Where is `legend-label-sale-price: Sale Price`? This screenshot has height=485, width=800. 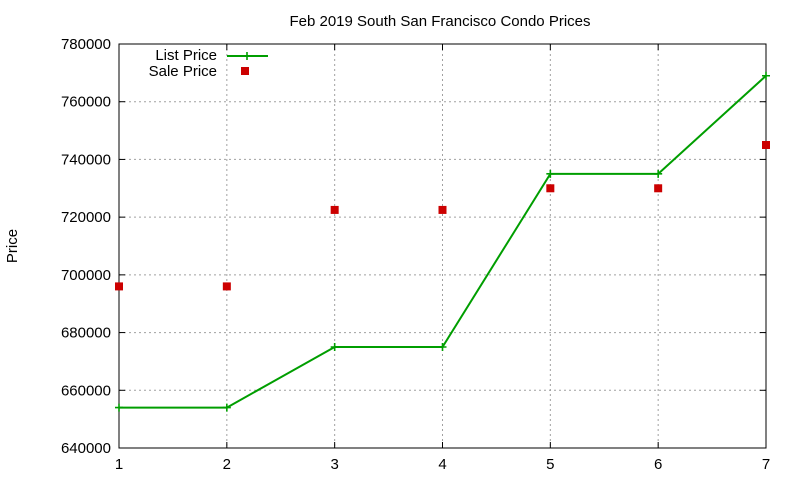
legend-label-sale-price: Sale Price is located at coordinates (183, 71).